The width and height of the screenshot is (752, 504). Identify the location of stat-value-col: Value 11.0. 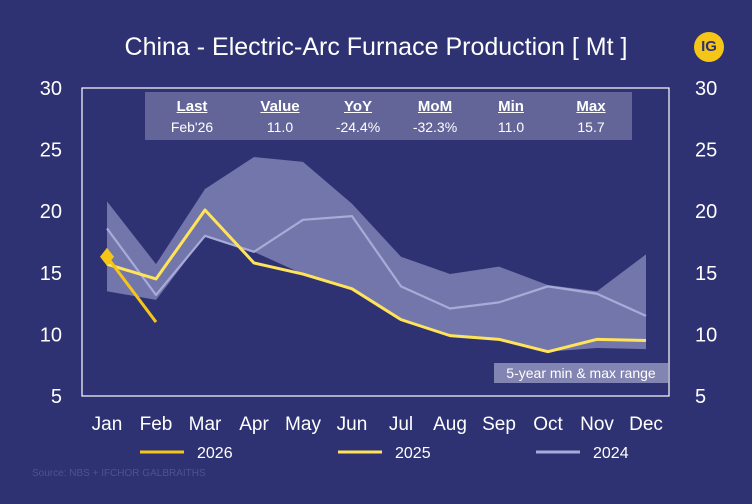
(280, 114).